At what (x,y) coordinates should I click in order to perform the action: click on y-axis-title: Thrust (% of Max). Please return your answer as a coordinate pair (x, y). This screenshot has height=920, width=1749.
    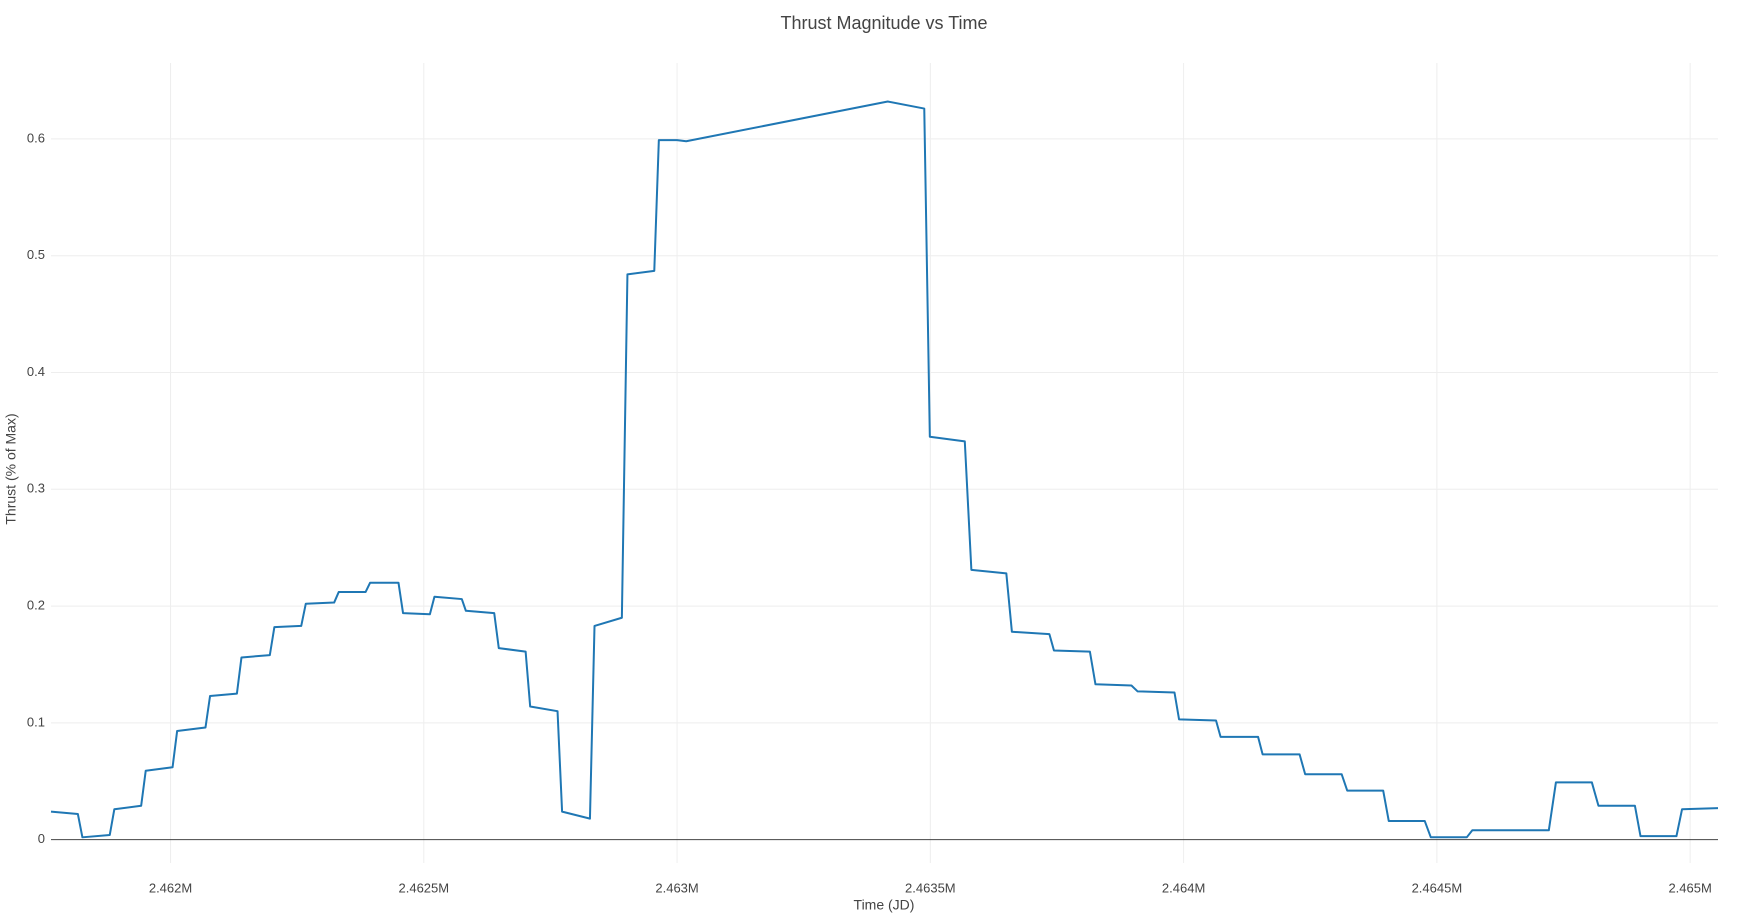
    Looking at the image, I should click on (11, 468).